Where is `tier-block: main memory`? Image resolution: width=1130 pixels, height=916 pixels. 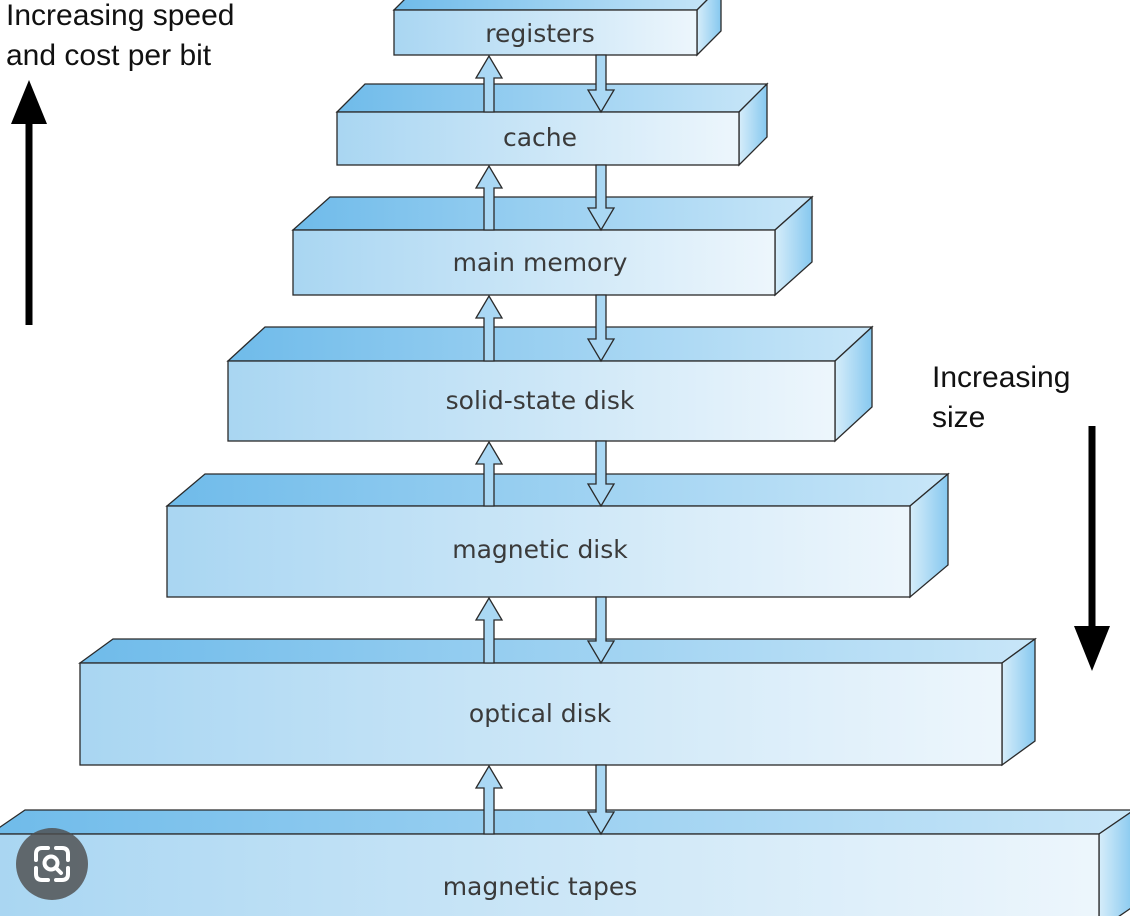
tier-block: main memory is located at coordinates (552, 246).